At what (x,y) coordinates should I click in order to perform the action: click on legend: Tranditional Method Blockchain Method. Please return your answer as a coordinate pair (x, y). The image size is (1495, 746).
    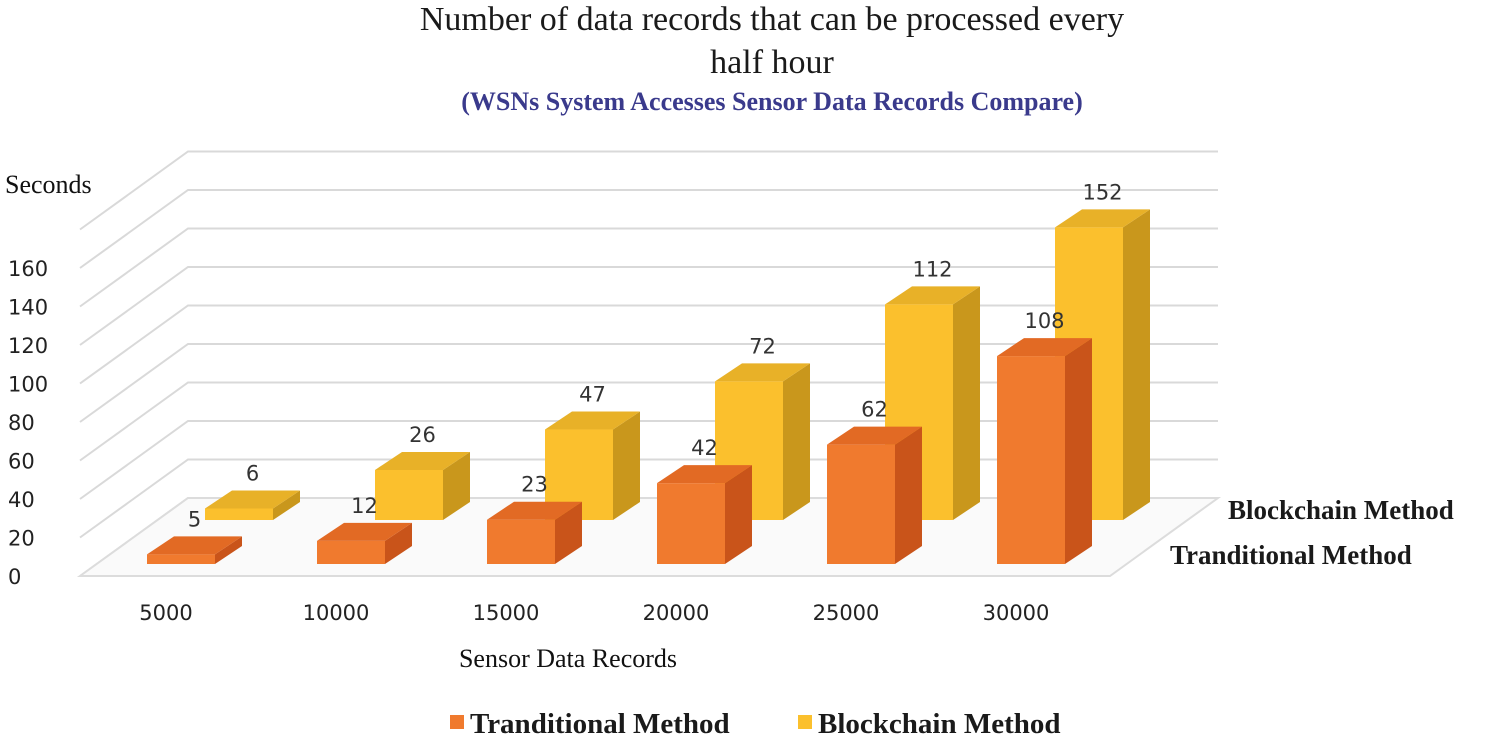
    Looking at the image, I should click on (755, 724).